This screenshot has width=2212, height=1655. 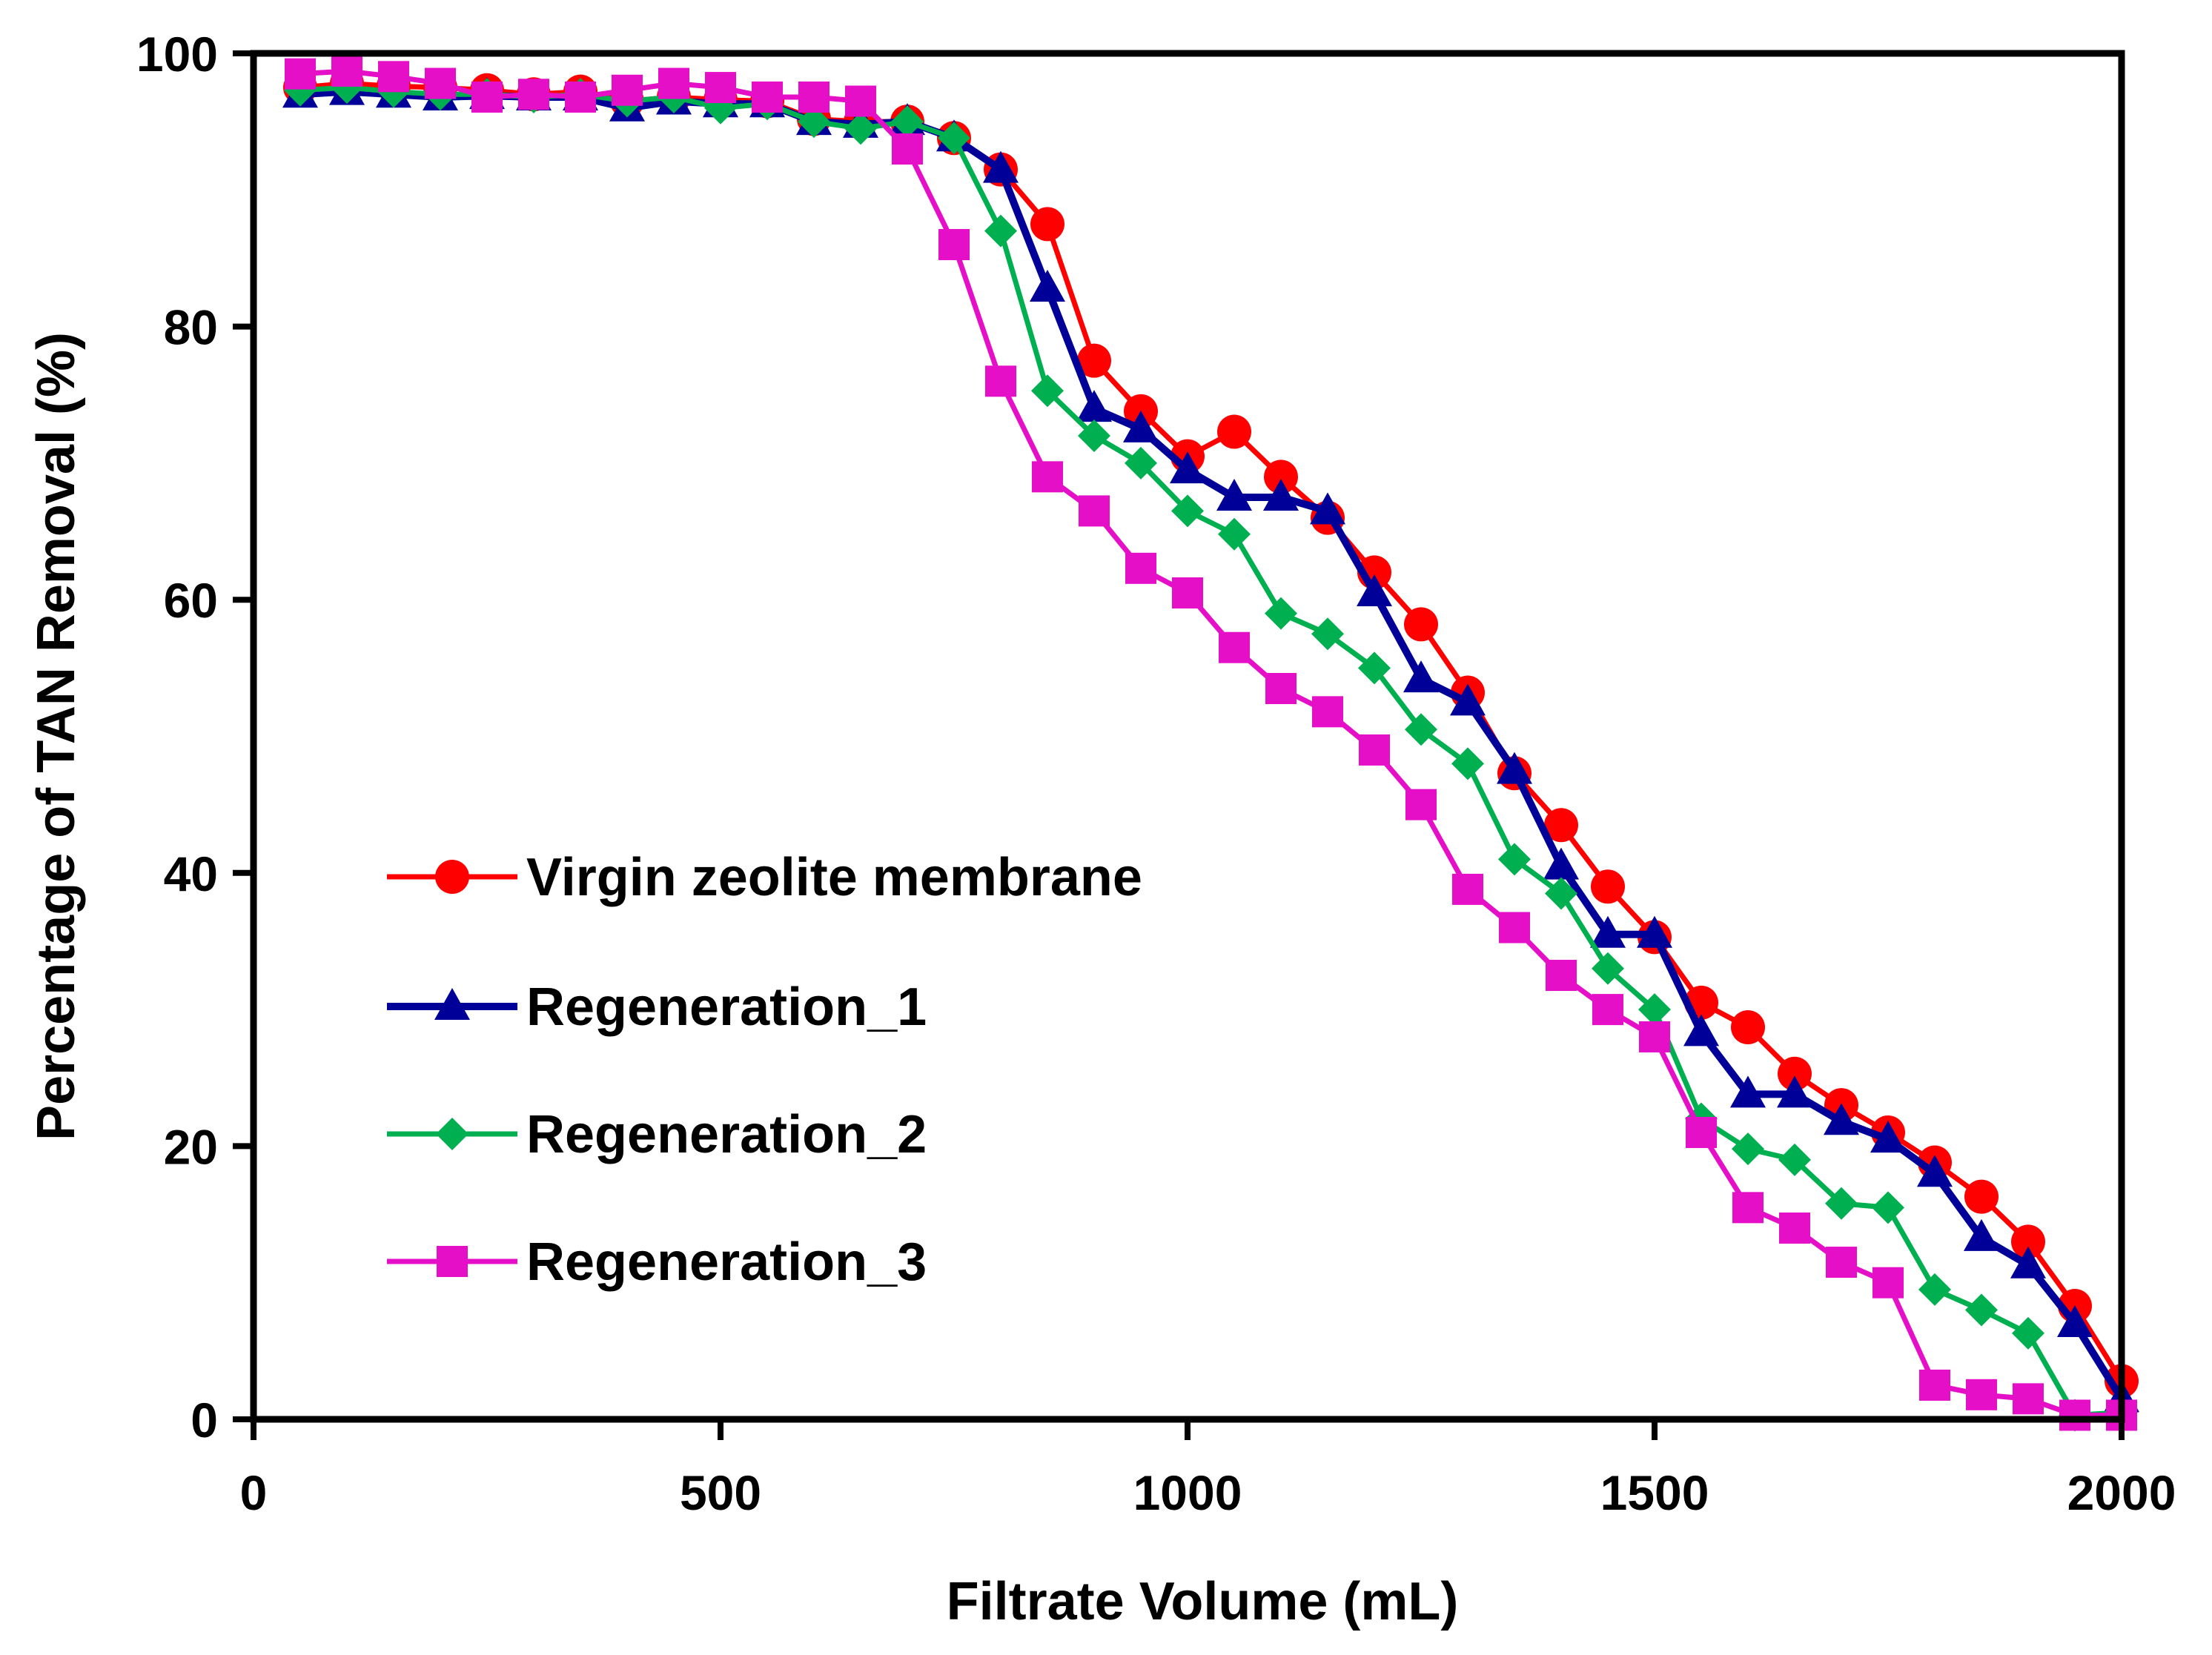 I want to click on legend-item: Regeneration_2, so click(x=657, y=1134).